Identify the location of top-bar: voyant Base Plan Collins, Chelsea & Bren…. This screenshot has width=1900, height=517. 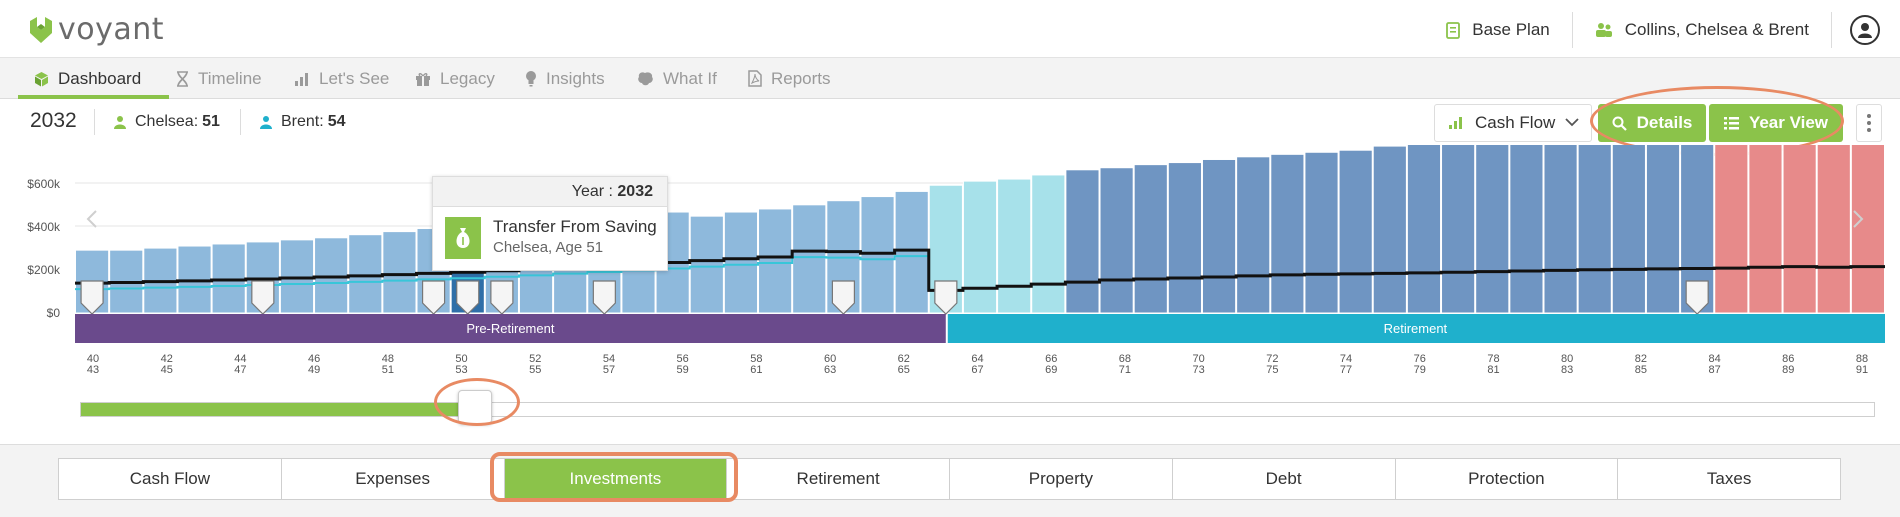
(950, 29).